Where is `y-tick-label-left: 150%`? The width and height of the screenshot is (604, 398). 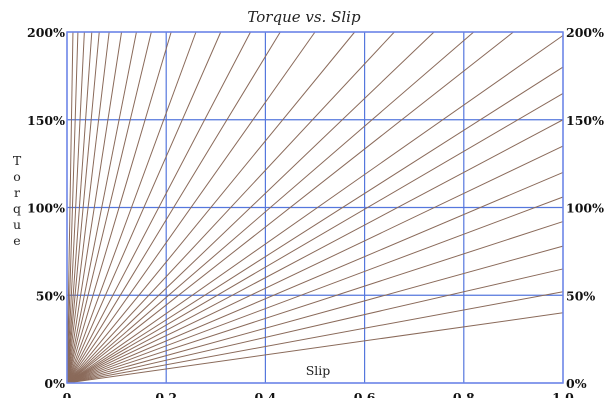
y-tick-label-left: 150% is located at coordinates (46, 120).